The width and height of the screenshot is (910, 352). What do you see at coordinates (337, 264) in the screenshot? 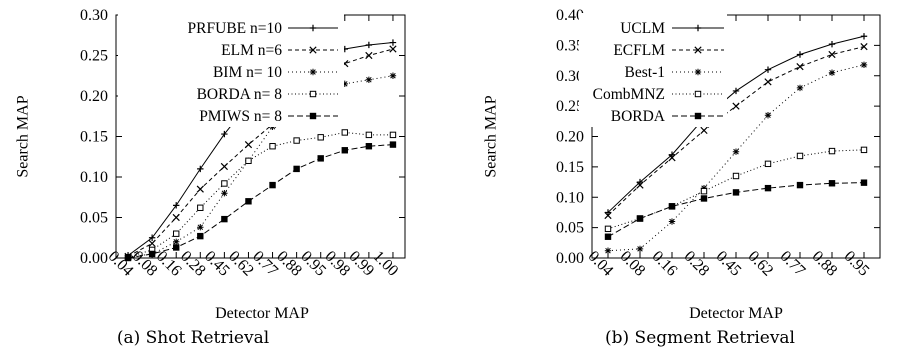
I see `x-tick-label: 0.98` at bounding box center [337, 264].